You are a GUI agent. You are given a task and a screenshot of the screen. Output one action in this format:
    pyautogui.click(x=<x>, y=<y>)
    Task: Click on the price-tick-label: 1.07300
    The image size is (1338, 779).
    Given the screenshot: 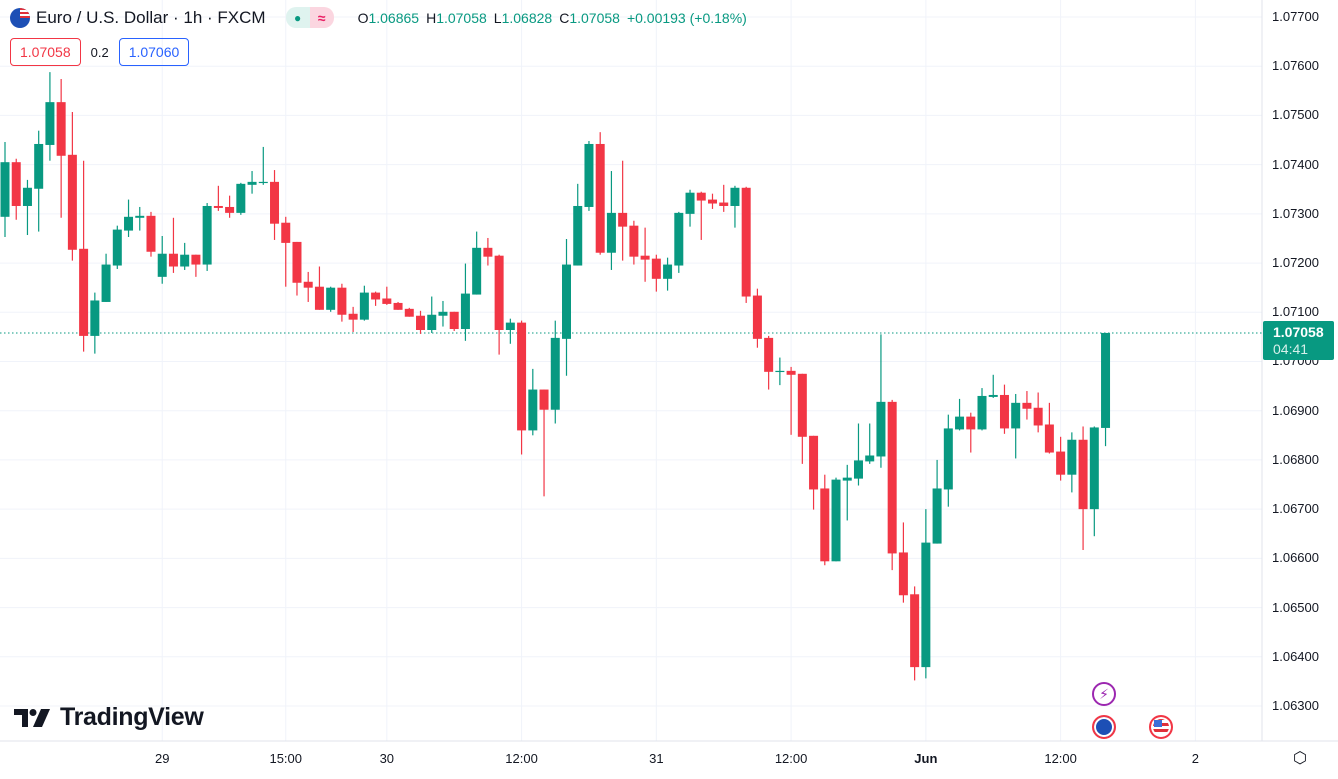 What is the action you would take?
    pyautogui.click(x=1295, y=213)
    